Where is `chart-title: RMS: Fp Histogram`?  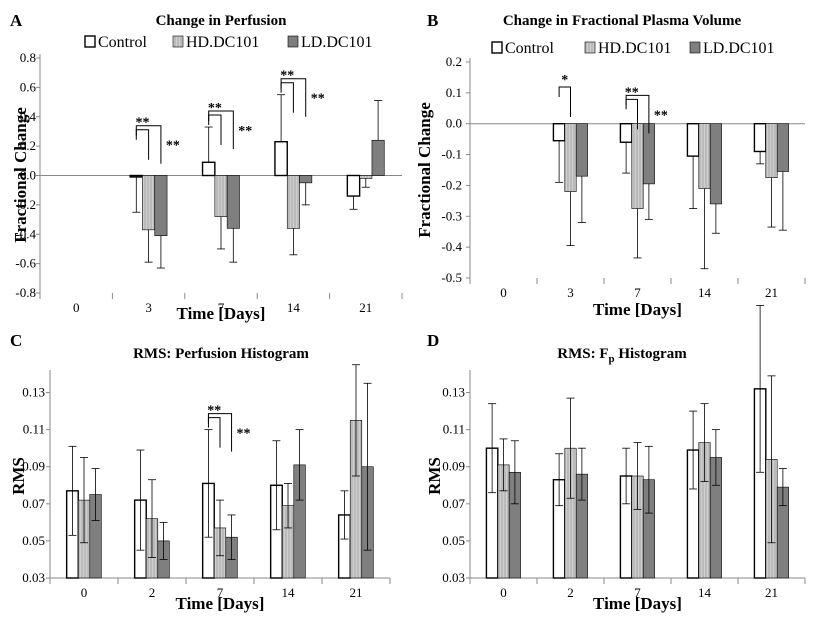 chart-title: RMS: Fp Histogram is located at coordinates (622, 355).